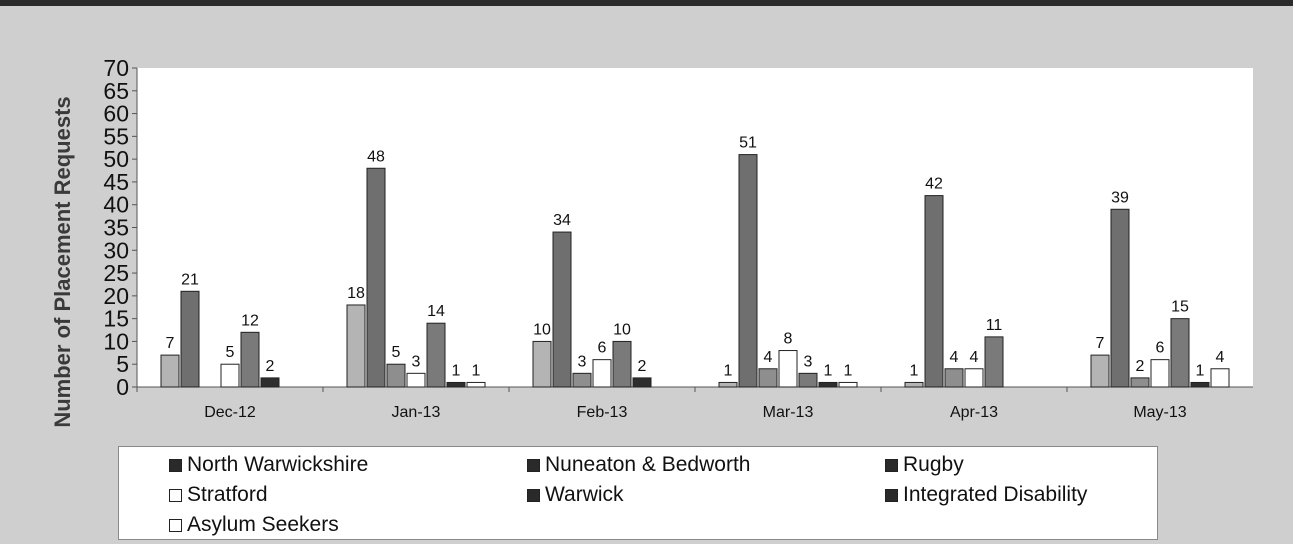  Describe the element at coordinates (116, 273) in the screenshot. I see `y-tick-label: 25` at that location.